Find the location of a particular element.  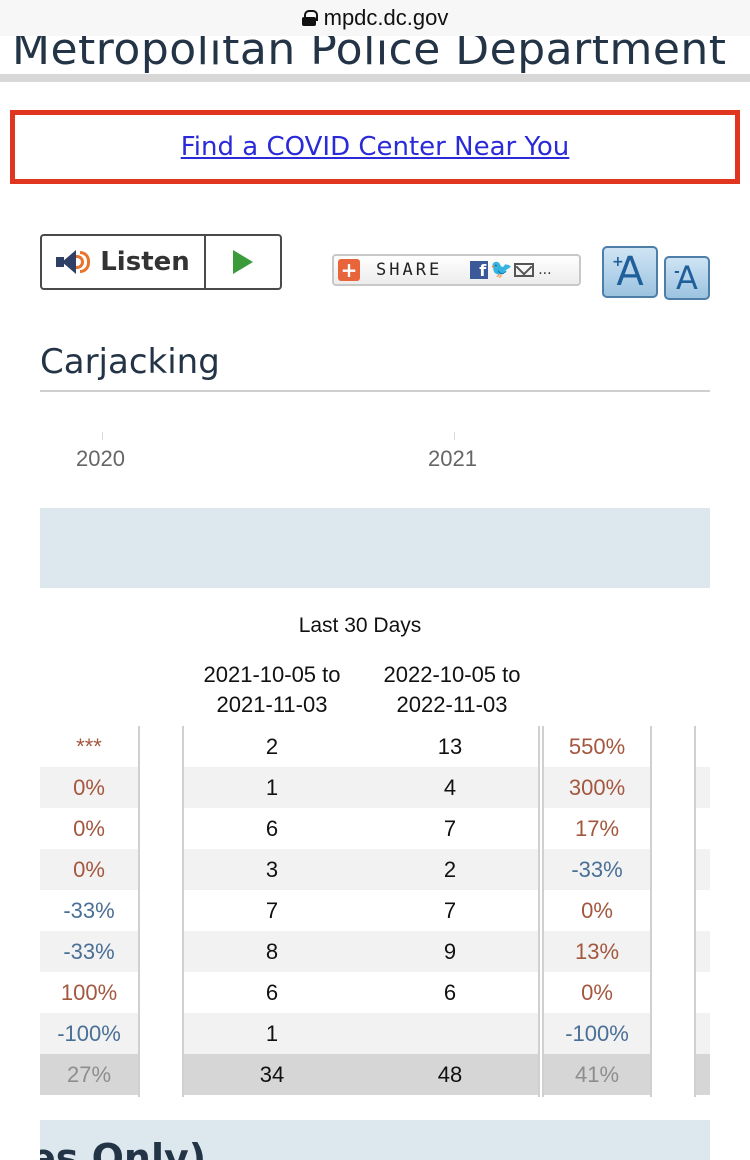

table-total-row: 27% 34 48 41% is located at coordinates (375, 1074).